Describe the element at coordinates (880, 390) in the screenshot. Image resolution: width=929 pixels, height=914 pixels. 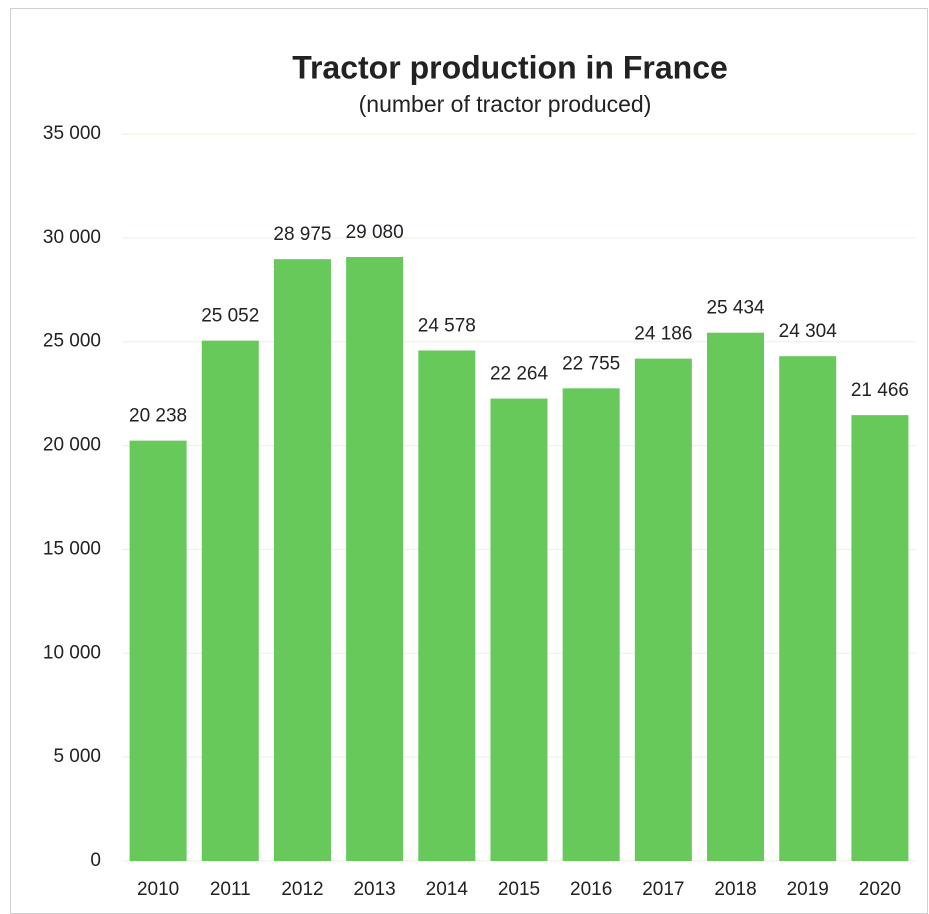
I see `value-label: 21 466` at that location.